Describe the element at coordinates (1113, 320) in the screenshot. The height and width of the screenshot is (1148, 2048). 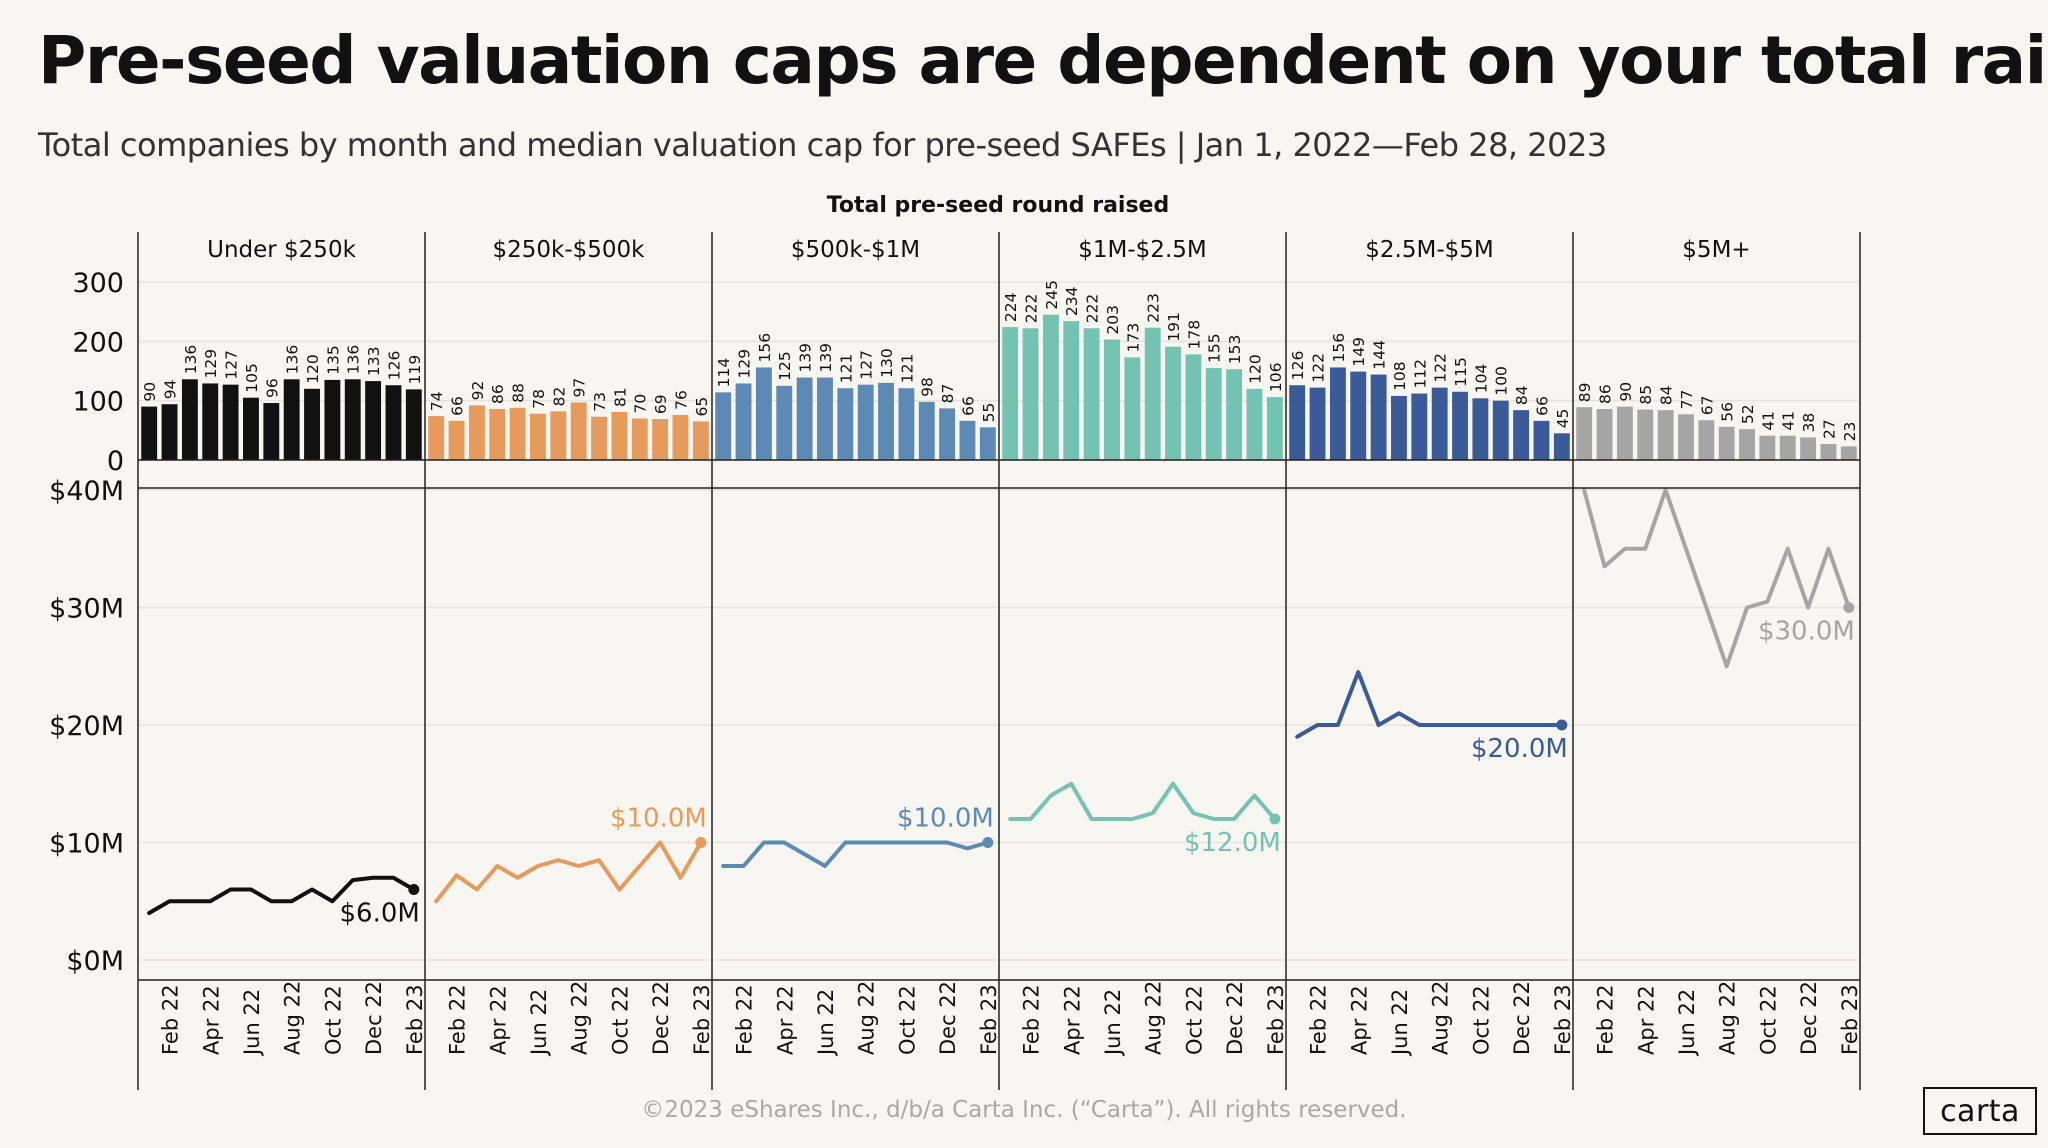
I see `bar-value-label: 203` at that location.